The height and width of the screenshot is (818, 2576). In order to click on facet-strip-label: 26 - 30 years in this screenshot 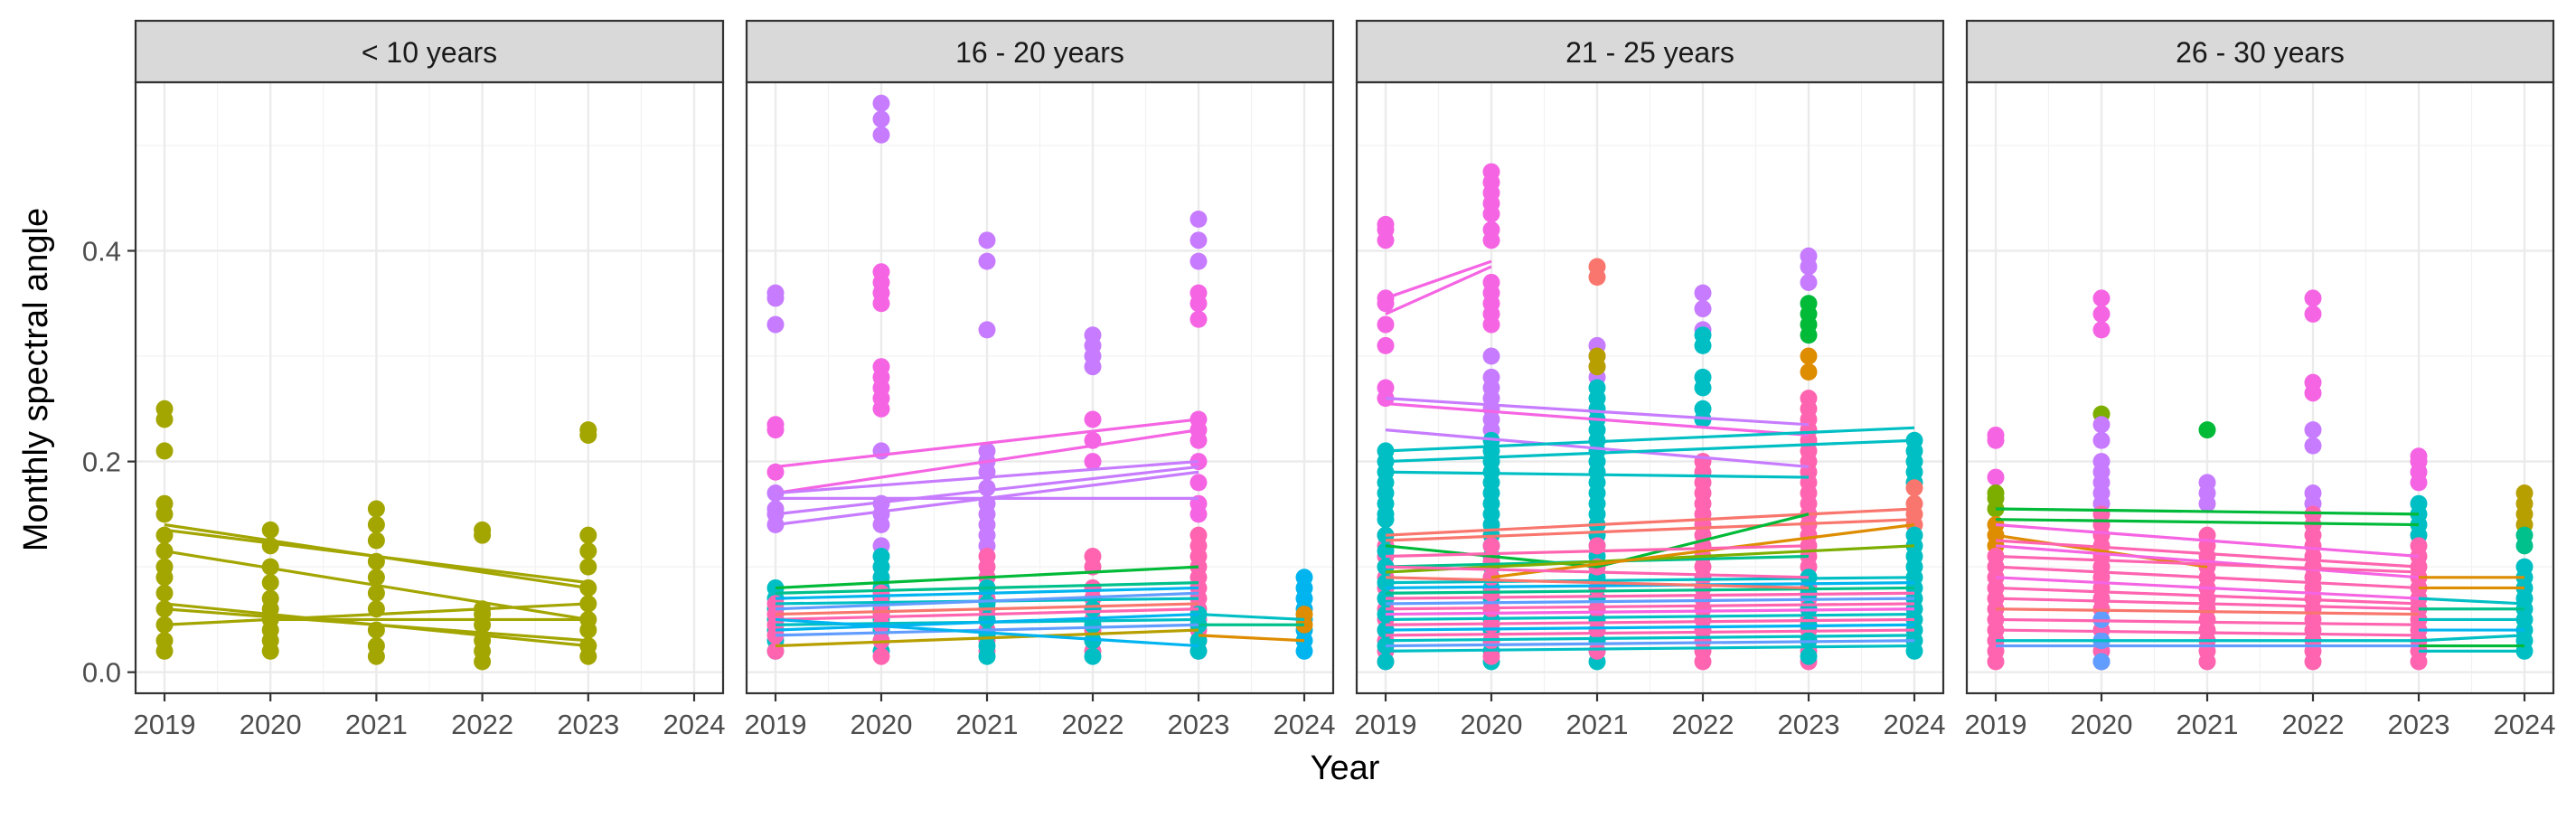, I will do `click(2260, 52)`.